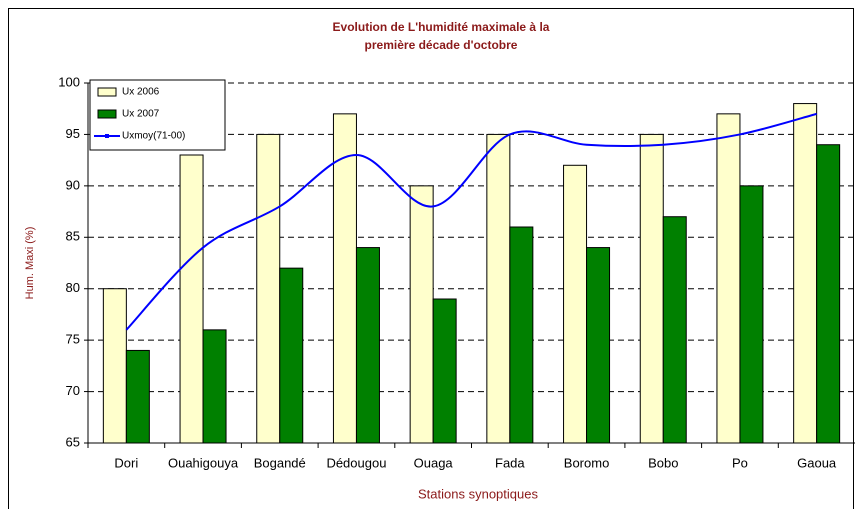  I want to click on legend-label: Uxmoy(71-00), so click(153, 136).